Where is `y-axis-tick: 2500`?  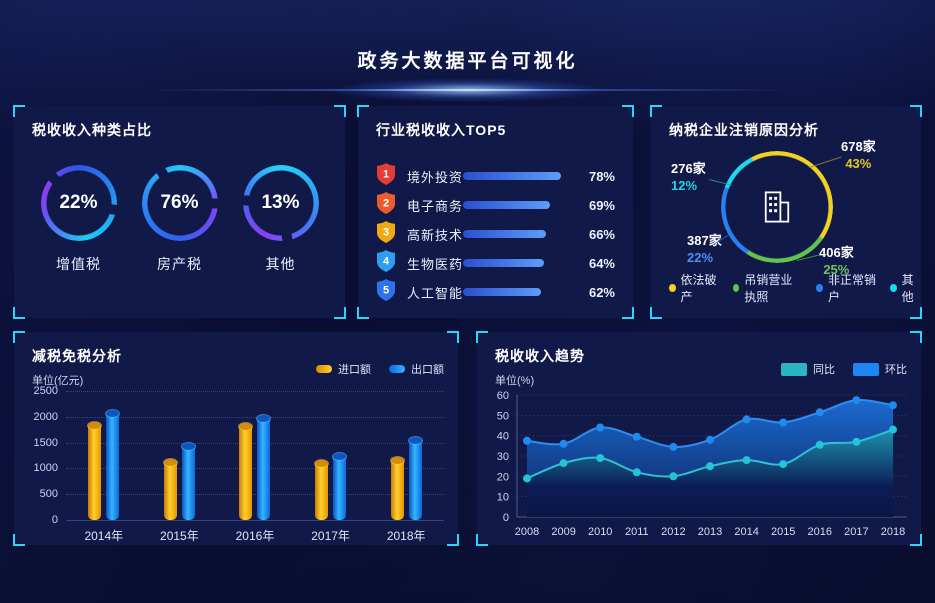 y-axis-tick: 2500 is located at coordinates (45, 391).